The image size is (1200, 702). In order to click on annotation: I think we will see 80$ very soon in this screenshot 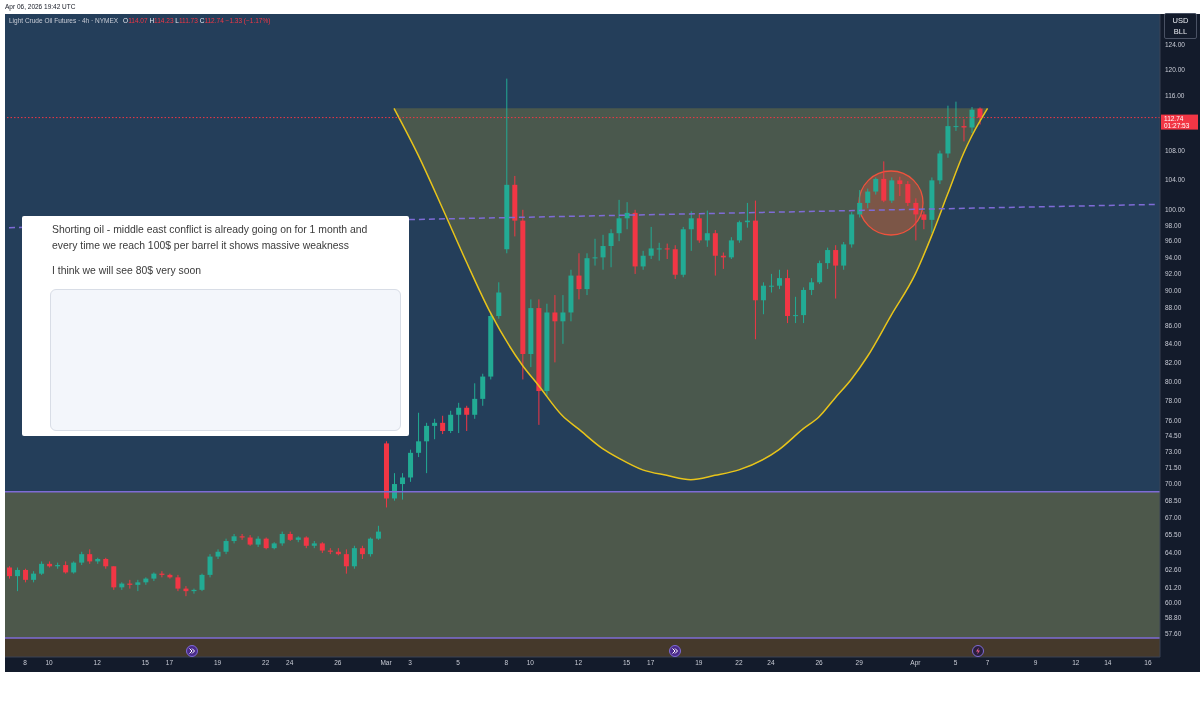, I will do `click(127, 271)`.